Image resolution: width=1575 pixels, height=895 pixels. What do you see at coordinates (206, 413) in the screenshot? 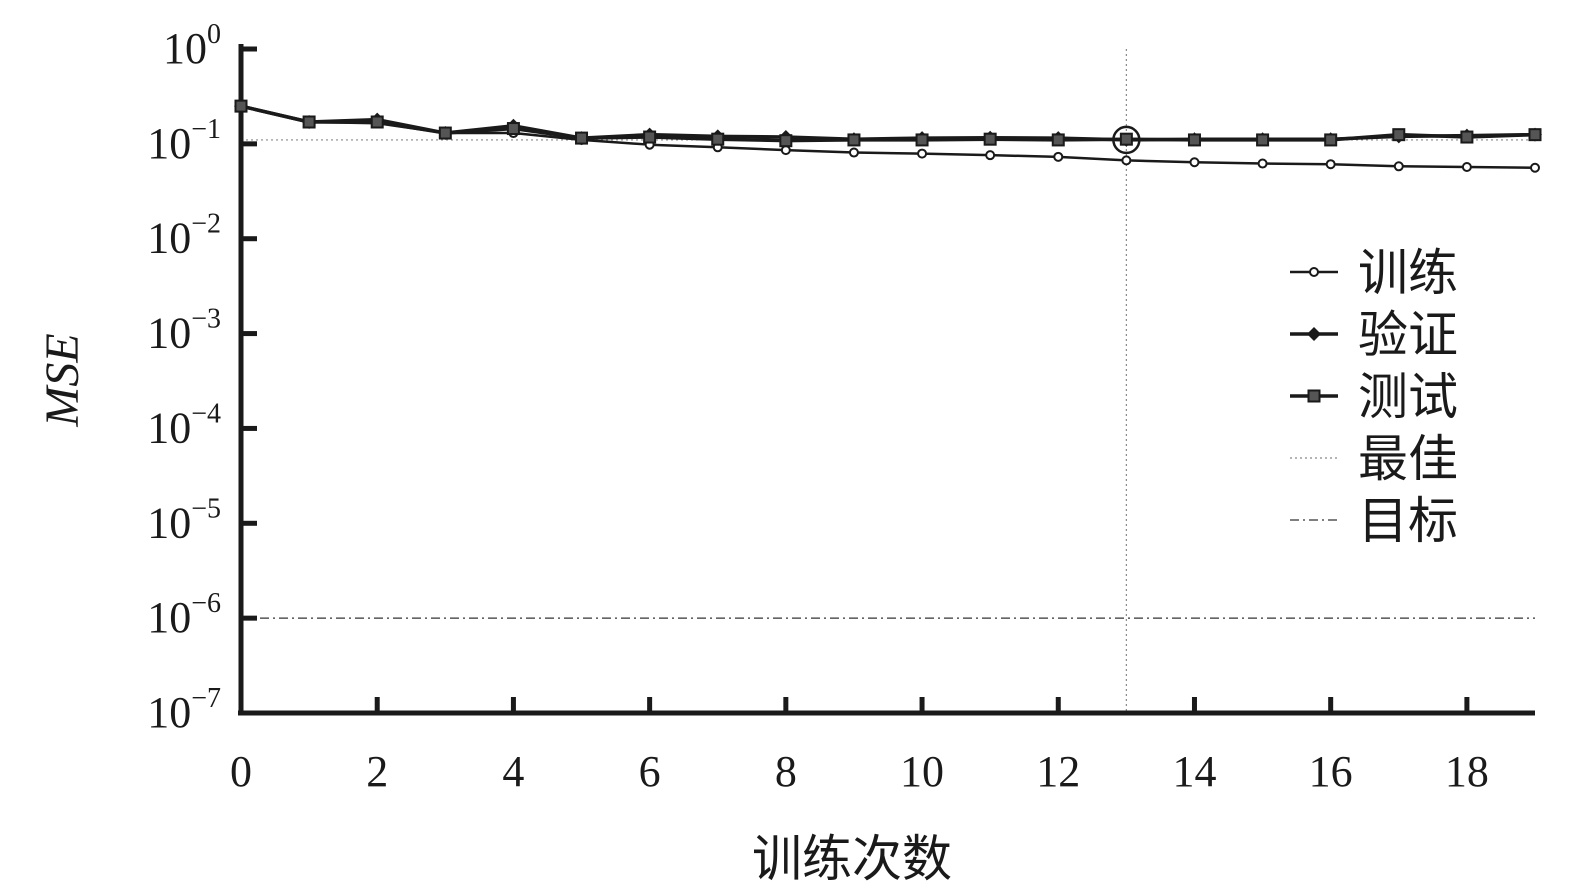
I see `y-tick-exponent: −4` at bounding box center [206, 413].